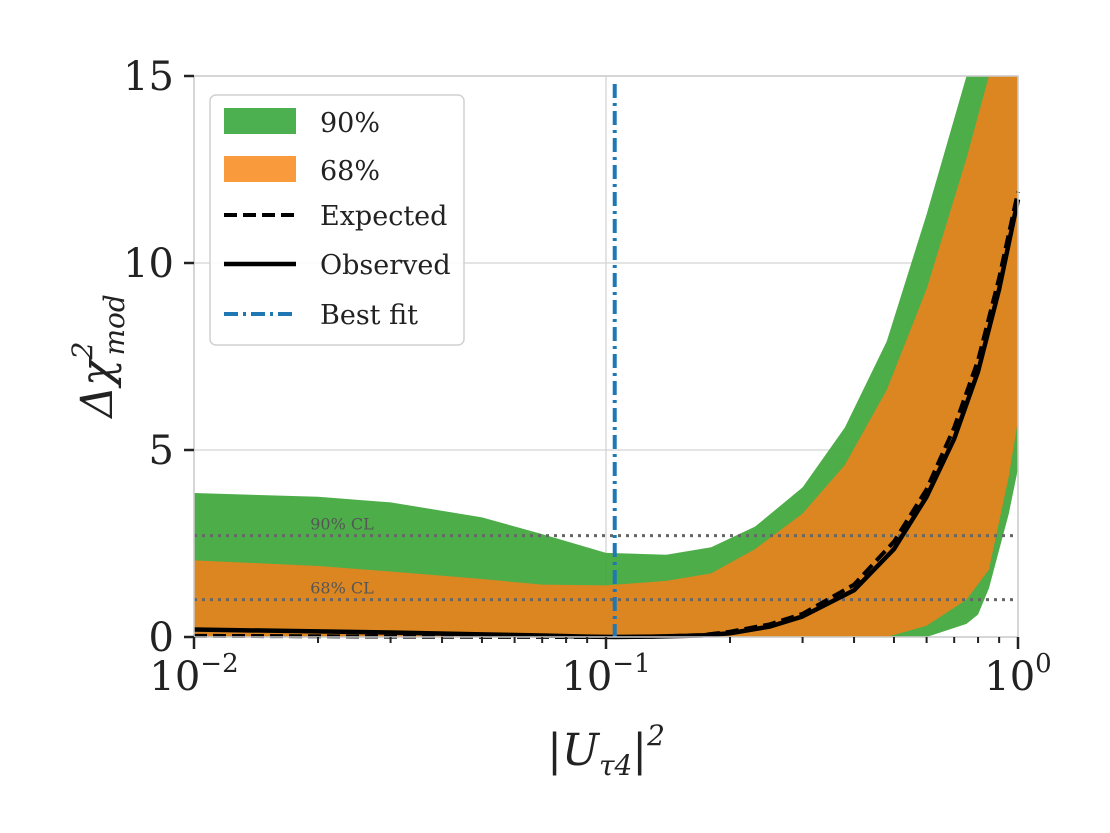 The height and width of the screenshot is (833, 1110). Describe the element at coordinates (342, 588) in the screenshot. I see `reference-line-label-1: 68% CL` at that location.